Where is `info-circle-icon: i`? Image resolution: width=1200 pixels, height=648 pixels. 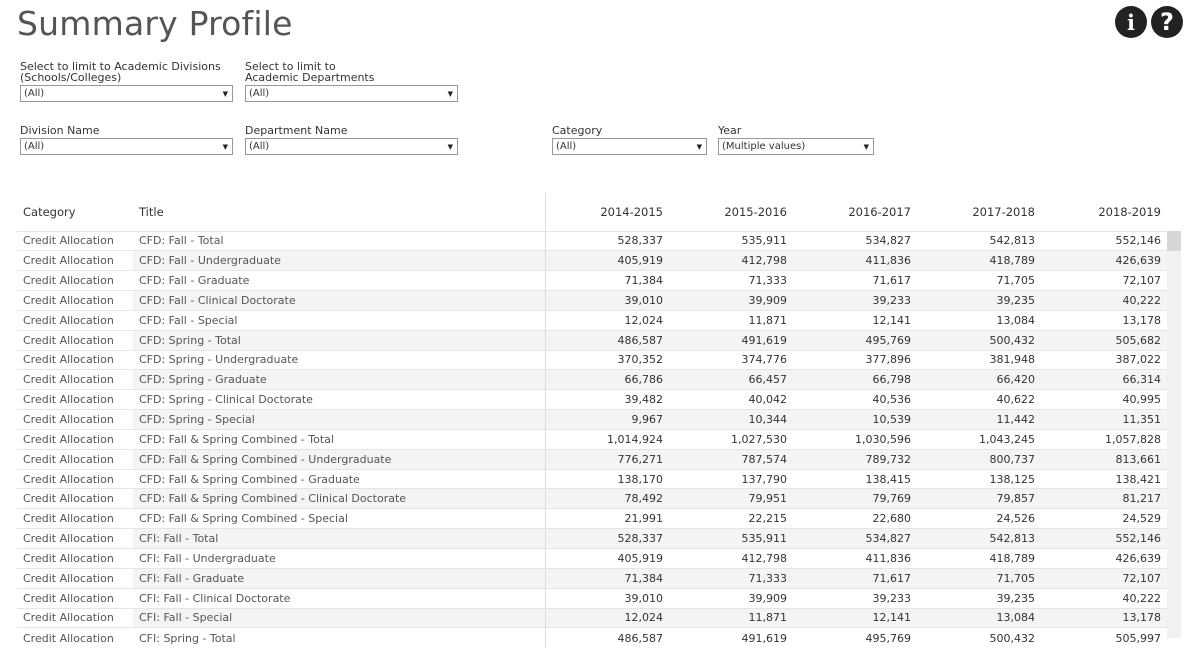 info-circle-icon: i is located at coordinates (1131, 22).